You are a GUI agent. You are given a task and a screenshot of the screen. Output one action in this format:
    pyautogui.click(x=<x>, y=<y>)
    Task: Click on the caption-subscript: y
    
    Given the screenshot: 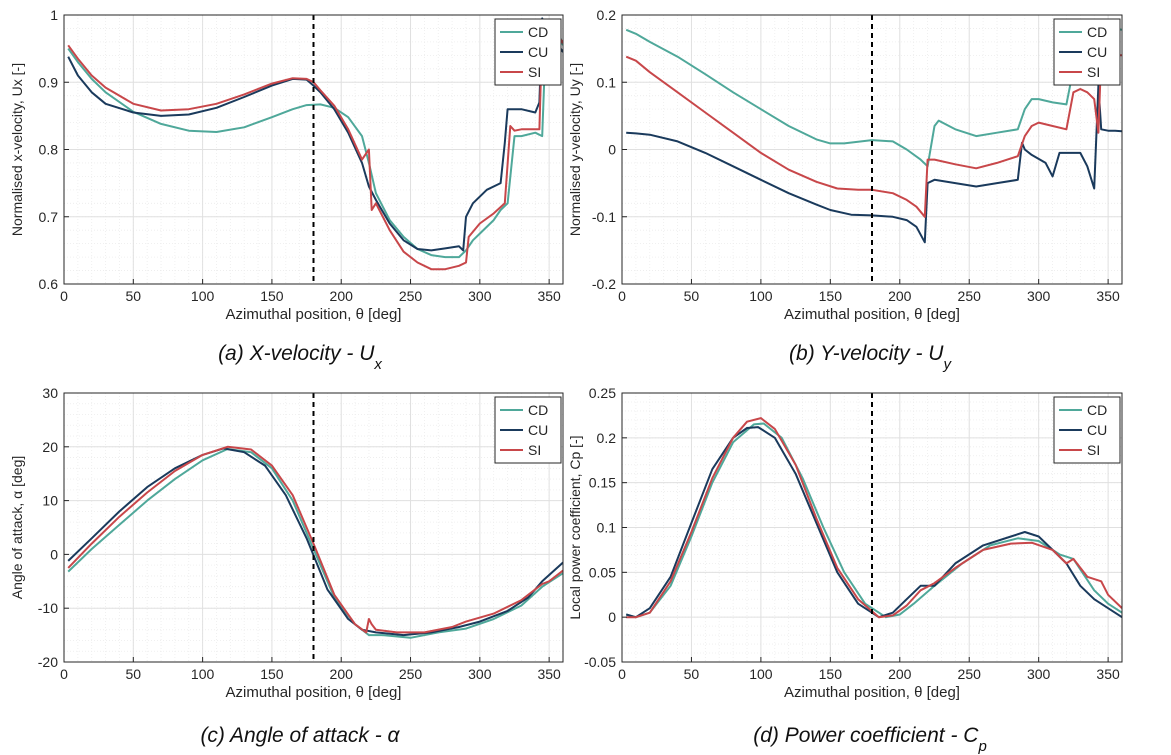 What is the action you would take?
    pyautogui.click(x=947, y=364)
    